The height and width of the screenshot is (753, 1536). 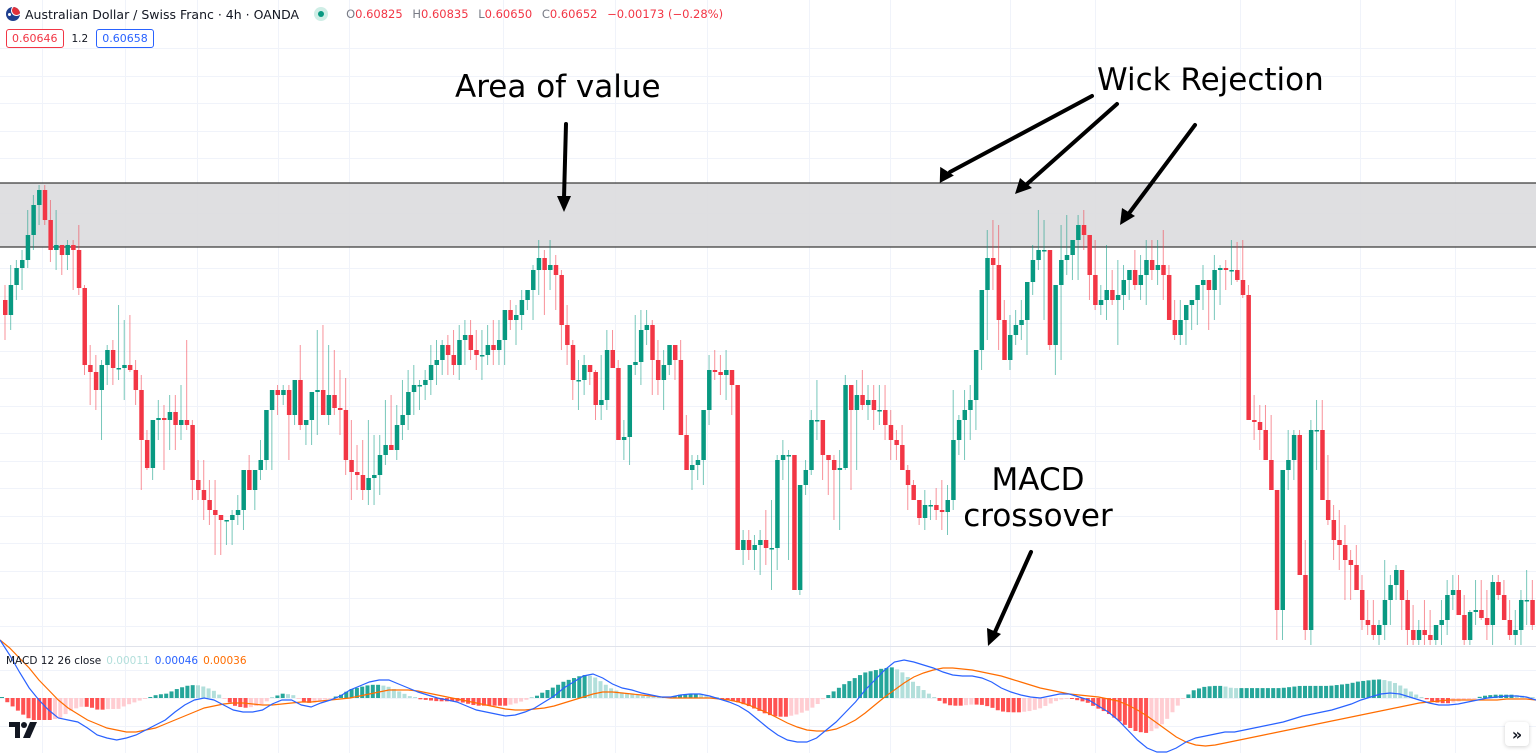 What do you see at coordinates (1038, 515) in the screenshot?
I see `annotation-macd-line2: crossover` at bounding box center [1038, 515].